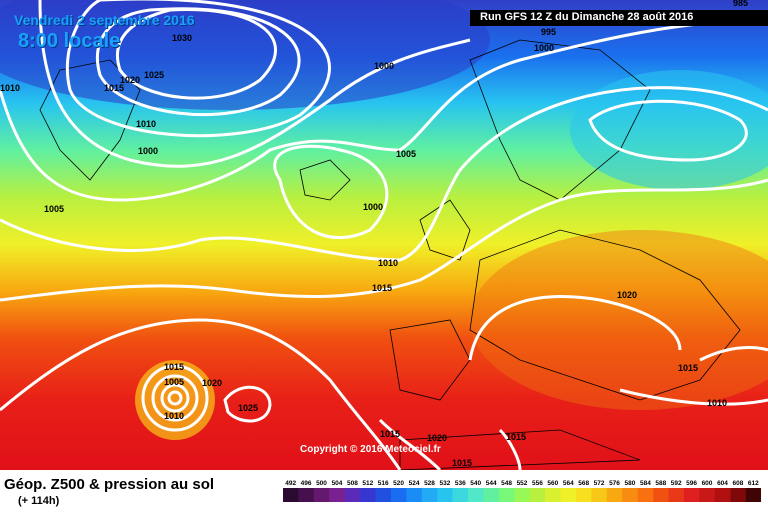 The height and width of the screenshot is (512, 768). Describe the element at coordinates (104, 20) in the screenshot. I see `forecast-date: Vendredi 2 septembre 2016` at that location.